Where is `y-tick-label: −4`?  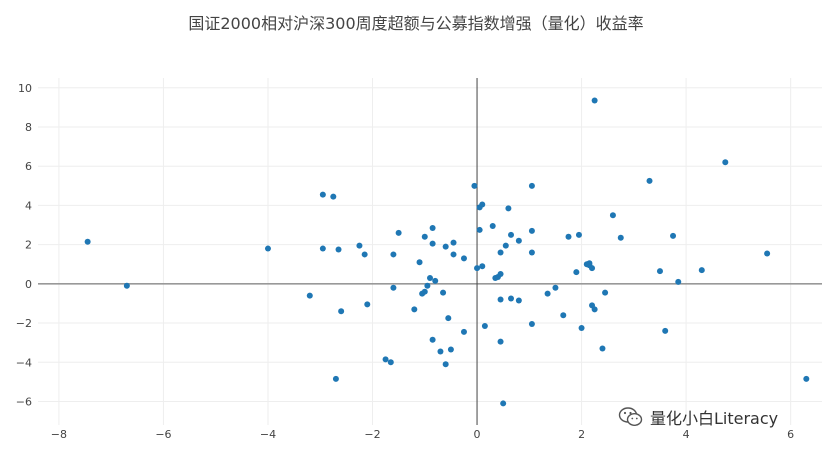 y-tick-label: −4 is located at coordinates (24, 362).